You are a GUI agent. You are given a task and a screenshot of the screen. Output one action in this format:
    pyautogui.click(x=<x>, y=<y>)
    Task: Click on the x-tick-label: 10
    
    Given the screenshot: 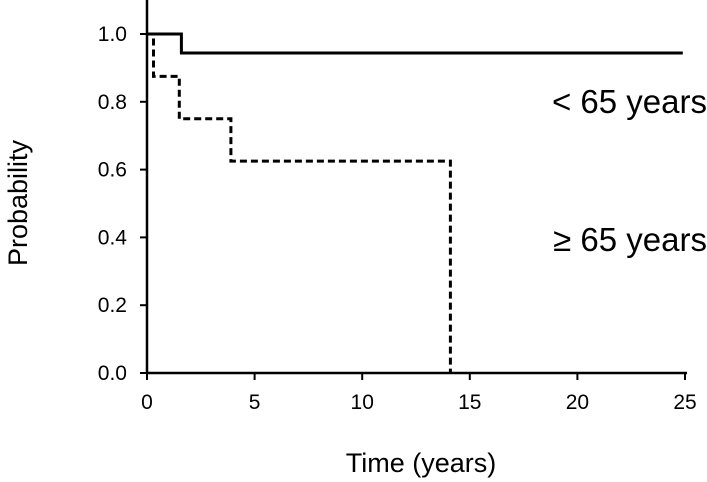 What is the action you would take?
    pyautogui.click(x=362, y=402)
    